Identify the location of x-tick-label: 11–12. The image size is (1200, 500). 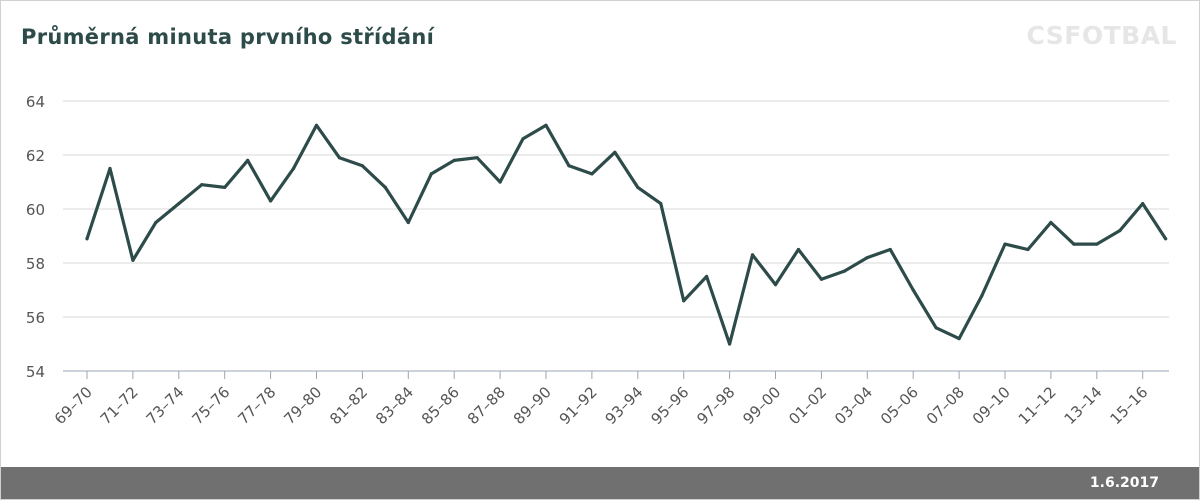
(1037, 405).